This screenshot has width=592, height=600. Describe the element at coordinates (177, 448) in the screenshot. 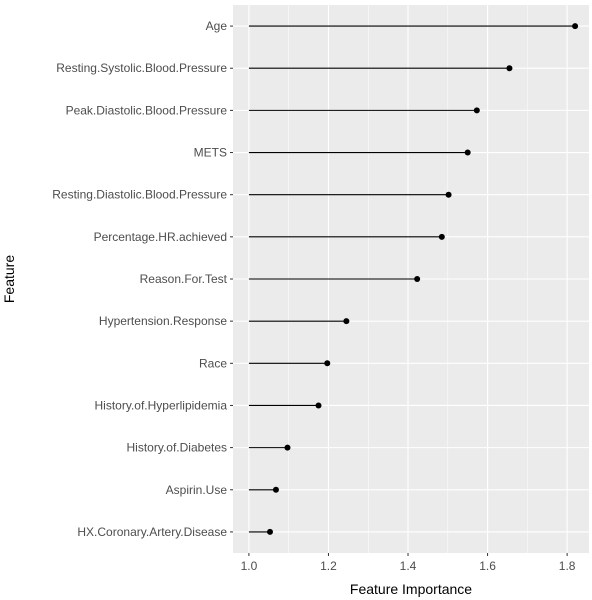

I see `y-tick-label: History.of.Diabetes` at that location.